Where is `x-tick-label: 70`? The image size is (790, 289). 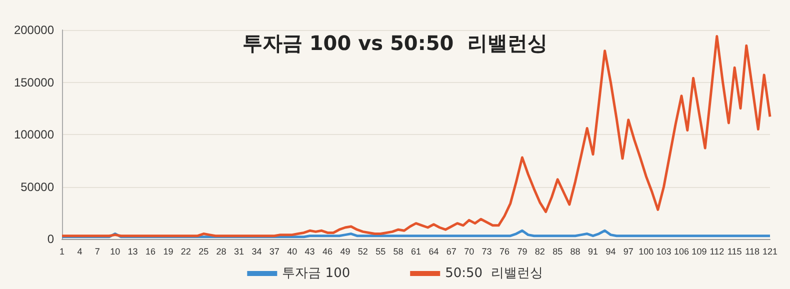 x-tick-label: 70 is located at coordinates (469, 251).